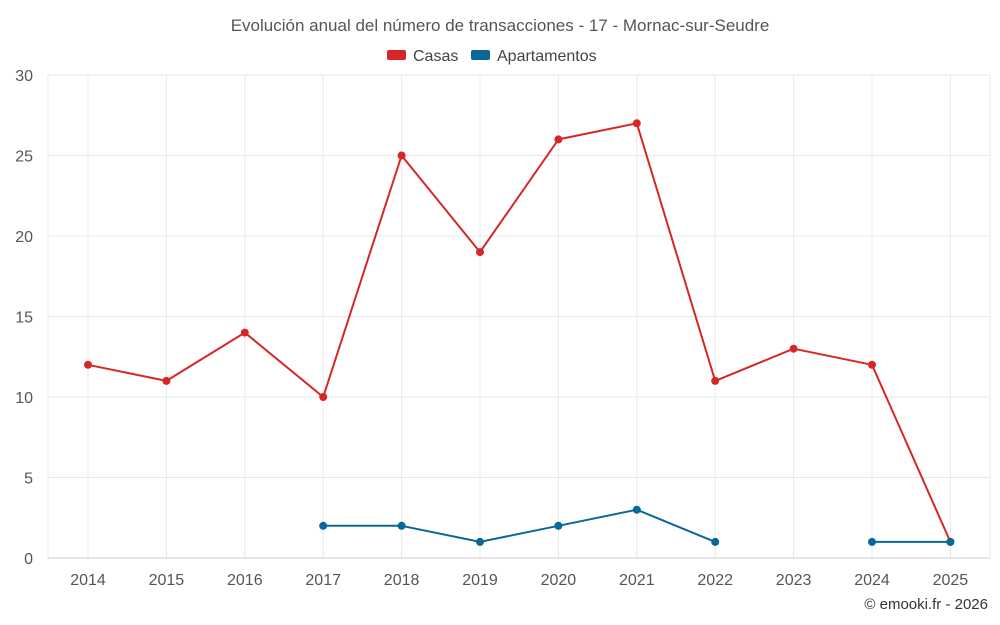  What do you see at coordinates (24, 76) in the screenshot?
I see `y-tick-label: 30` at bounding box center [24, 76].